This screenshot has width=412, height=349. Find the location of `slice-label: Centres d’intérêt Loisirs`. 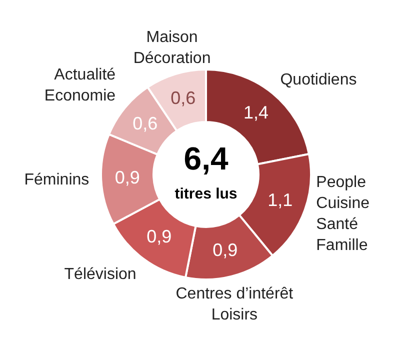

slice-label: Centres d’intérêt Loisirs is located at coordinates (235, 304).